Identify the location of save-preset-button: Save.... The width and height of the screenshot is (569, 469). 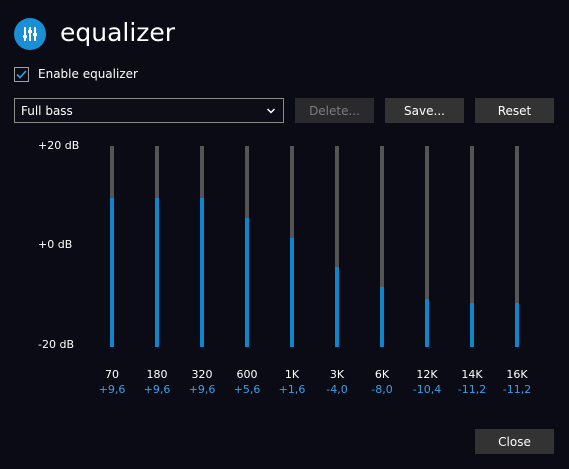
(424, 110).